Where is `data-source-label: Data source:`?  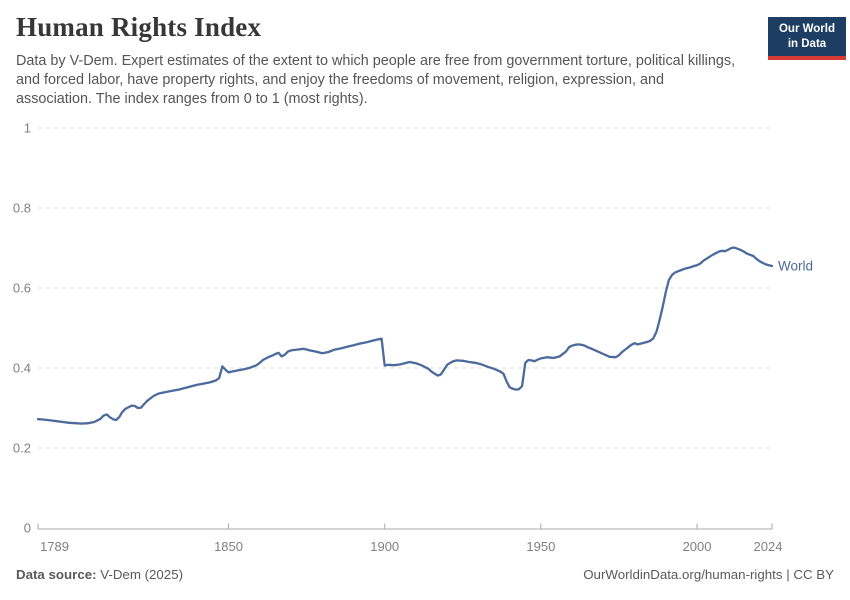 data-source-label: Data source: is located at coordinates (56, 574).